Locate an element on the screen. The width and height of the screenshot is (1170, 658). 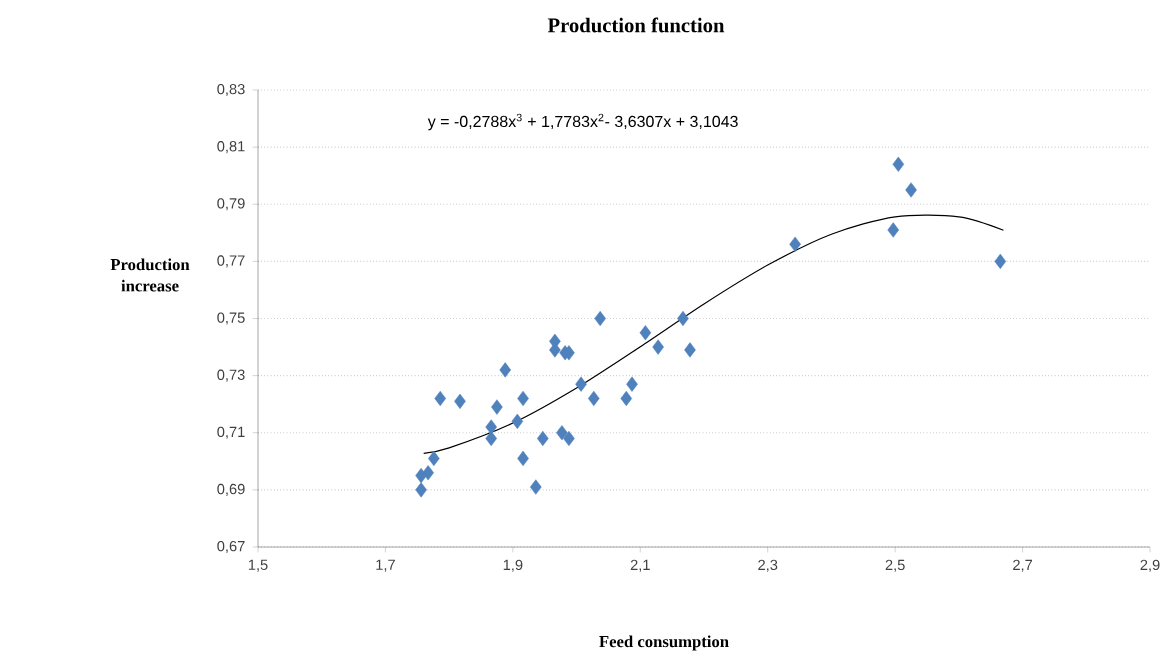
y-tick-label: 0,69 is located at coordinates (231, 489).